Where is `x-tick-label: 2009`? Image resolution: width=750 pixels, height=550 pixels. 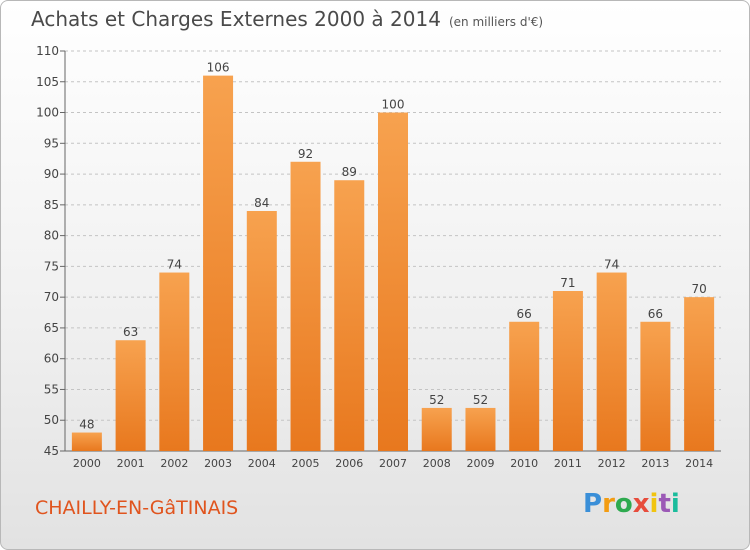 x-tick-label: 2009 is located at coordinates (480, 463).